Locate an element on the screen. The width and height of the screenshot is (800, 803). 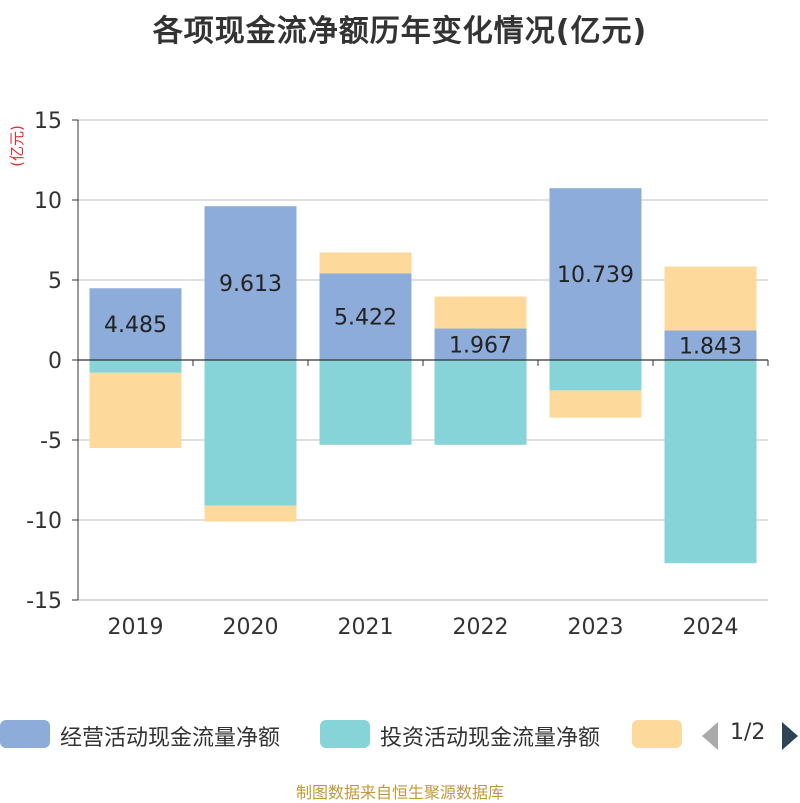
data-label: 9.613 is located at coordinates (250, 284).